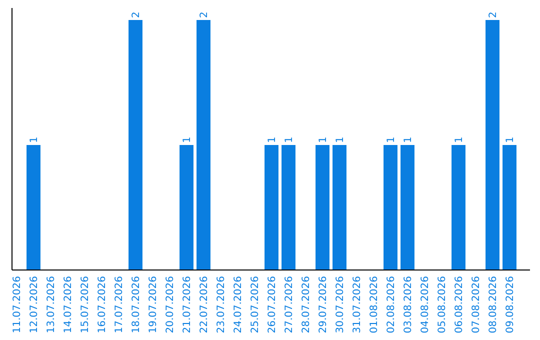 This screenshot has width=540, height=340. Describe the element at coordinates (221, 305) in the screenshot. I see `x-tick-label: 23.07.2026` at that location.